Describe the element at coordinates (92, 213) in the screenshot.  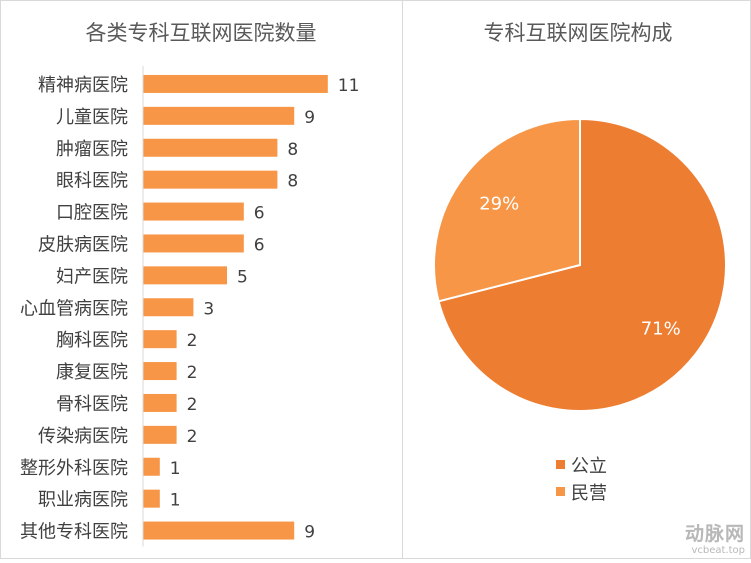
I see `bar-category-label: 口腔医院` at that location.